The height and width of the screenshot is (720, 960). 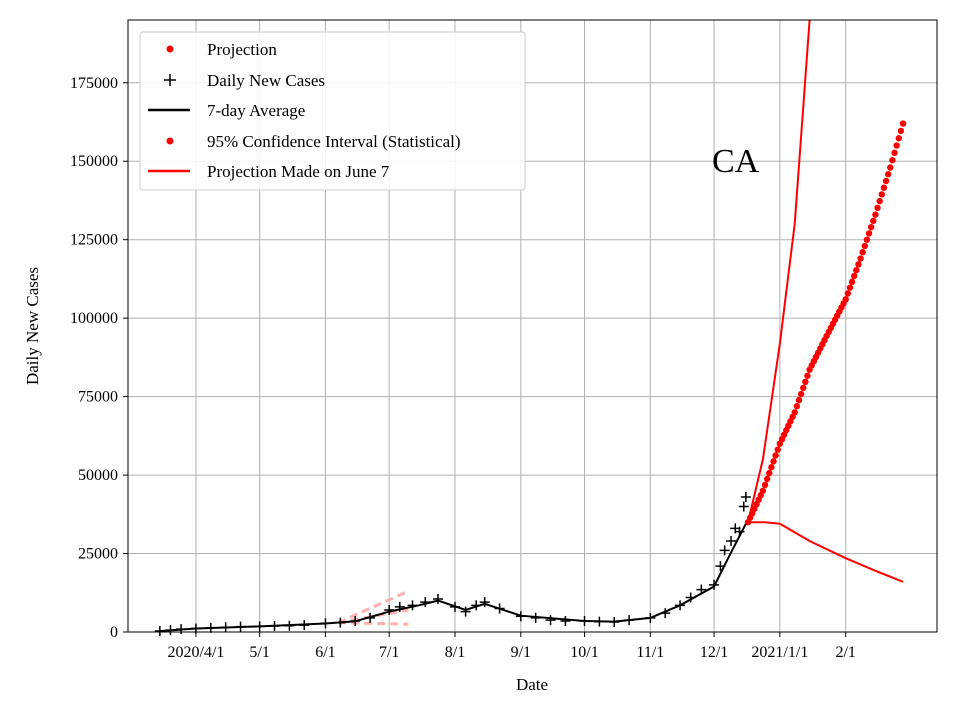 What do you see at coordinates (845, 652) in the screenshot?
I see `x-tick-label: 2/1` at bounding box center [845, 652].